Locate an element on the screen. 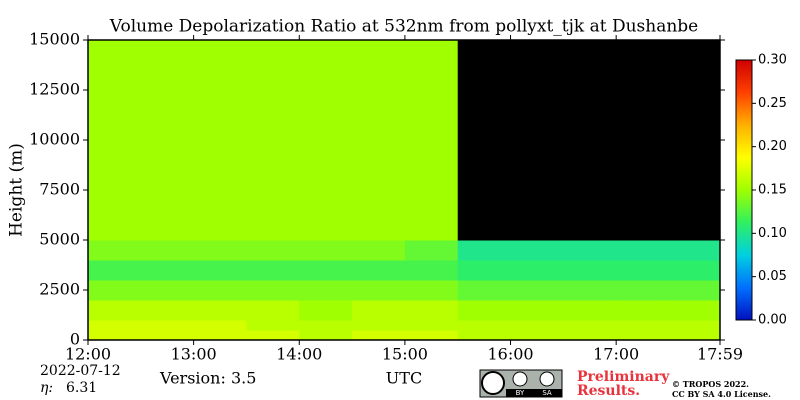  notice: Preliminary is located at coordinates (623, 377).